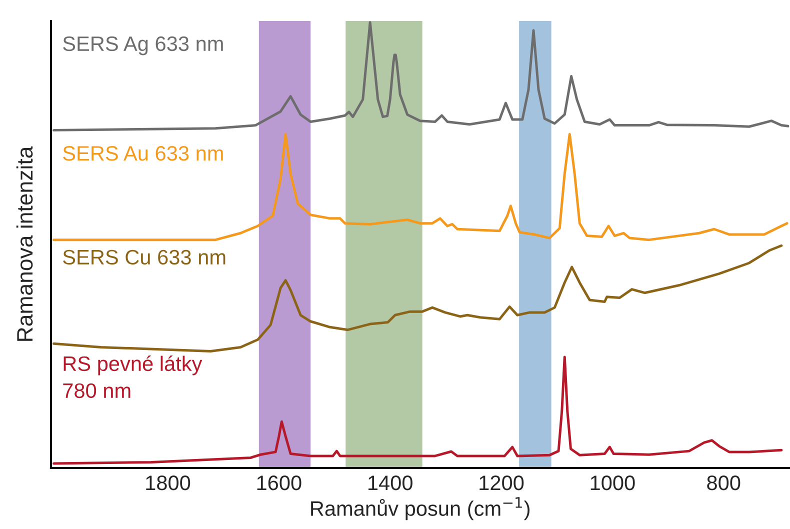 The height and width of the screenshot is (529, 790). What do you see at coordinates (168, 482) in the screenshot?
I see `x-tick-label: 1800` at bounding box center [168, 482].